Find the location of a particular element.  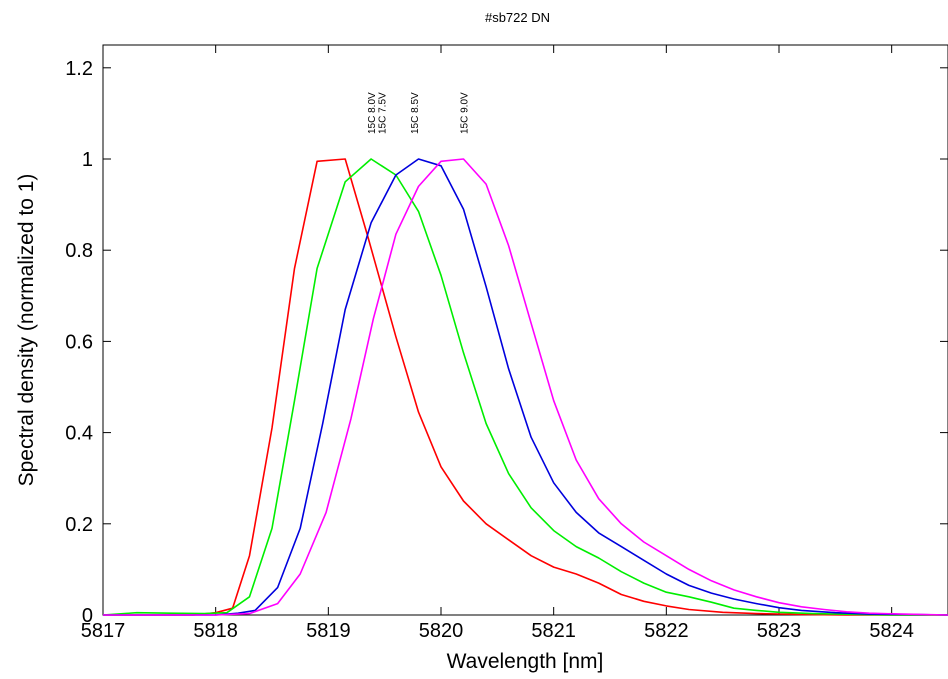

y-tick-label: 1.2 is located at coordinates (79, 69).